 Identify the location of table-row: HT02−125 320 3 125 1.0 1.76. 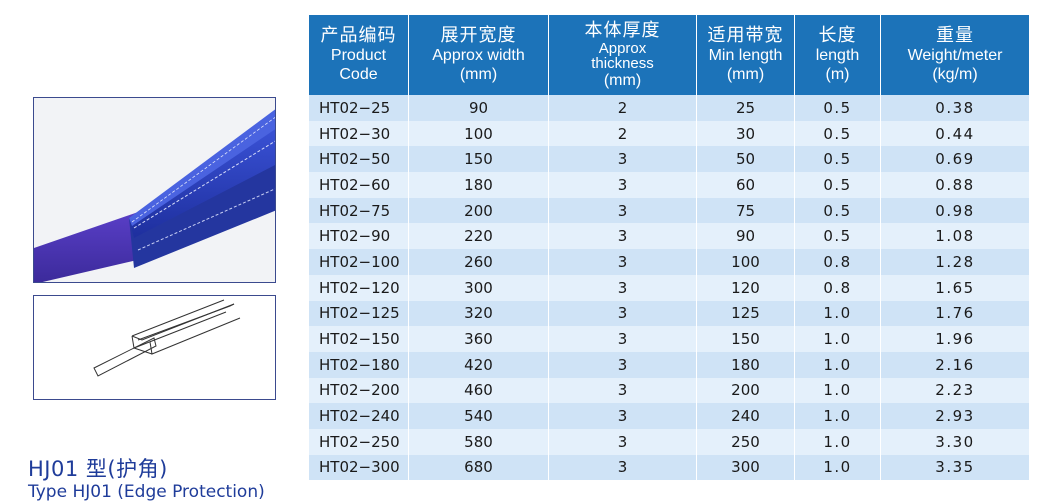
(669, 313).